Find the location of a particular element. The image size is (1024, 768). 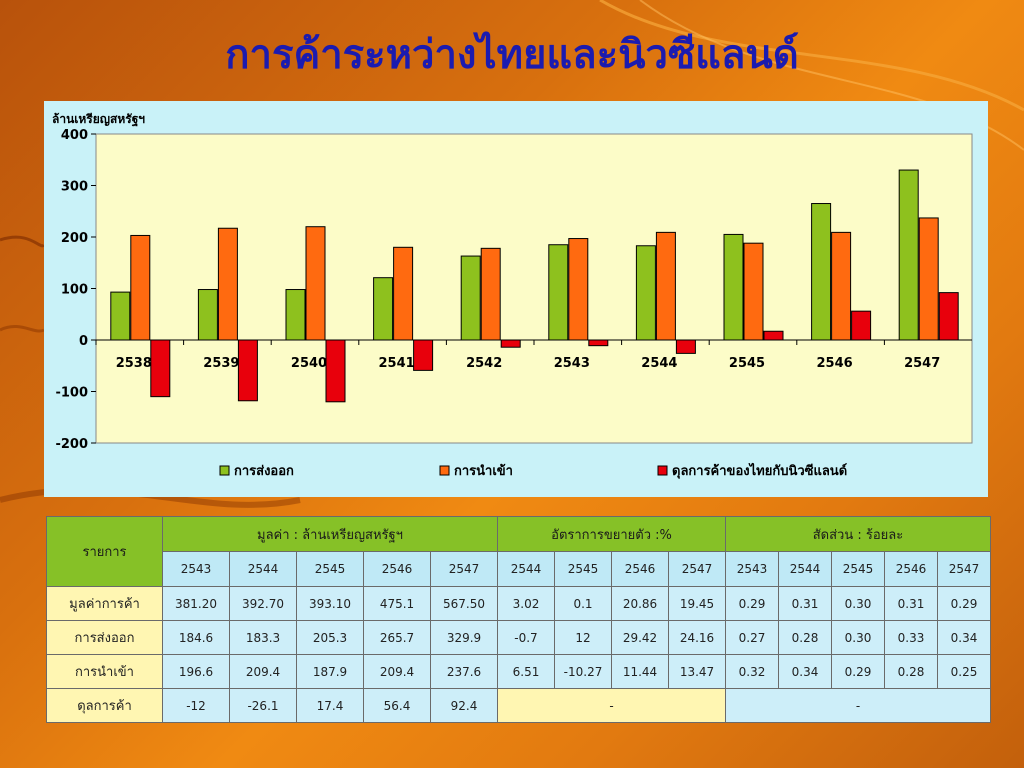

x-tick-label: 2538 is located at coordinates (134, 363).